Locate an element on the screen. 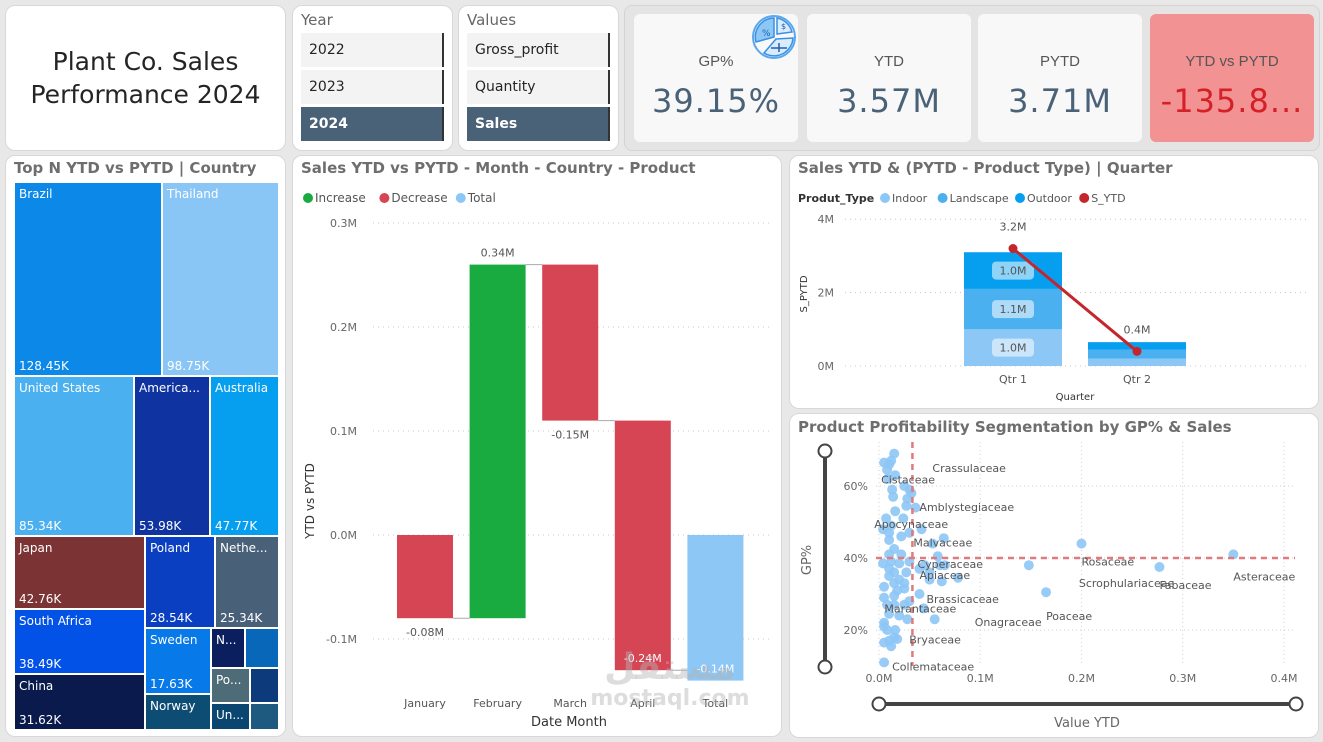  finance-percent-icon: % $ is located at coordinates (774, 37).